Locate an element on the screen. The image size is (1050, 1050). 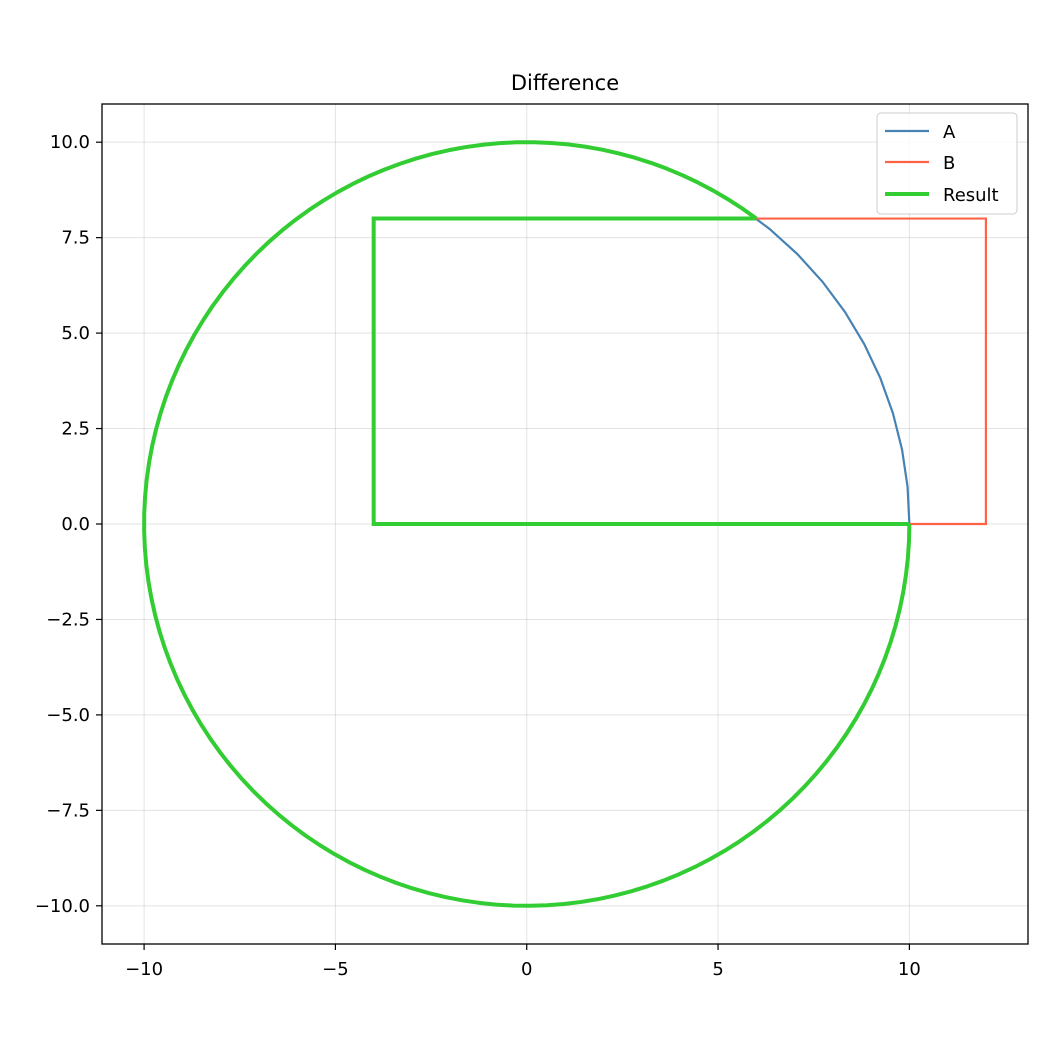
legend-box is located at coordinates (947, 163).